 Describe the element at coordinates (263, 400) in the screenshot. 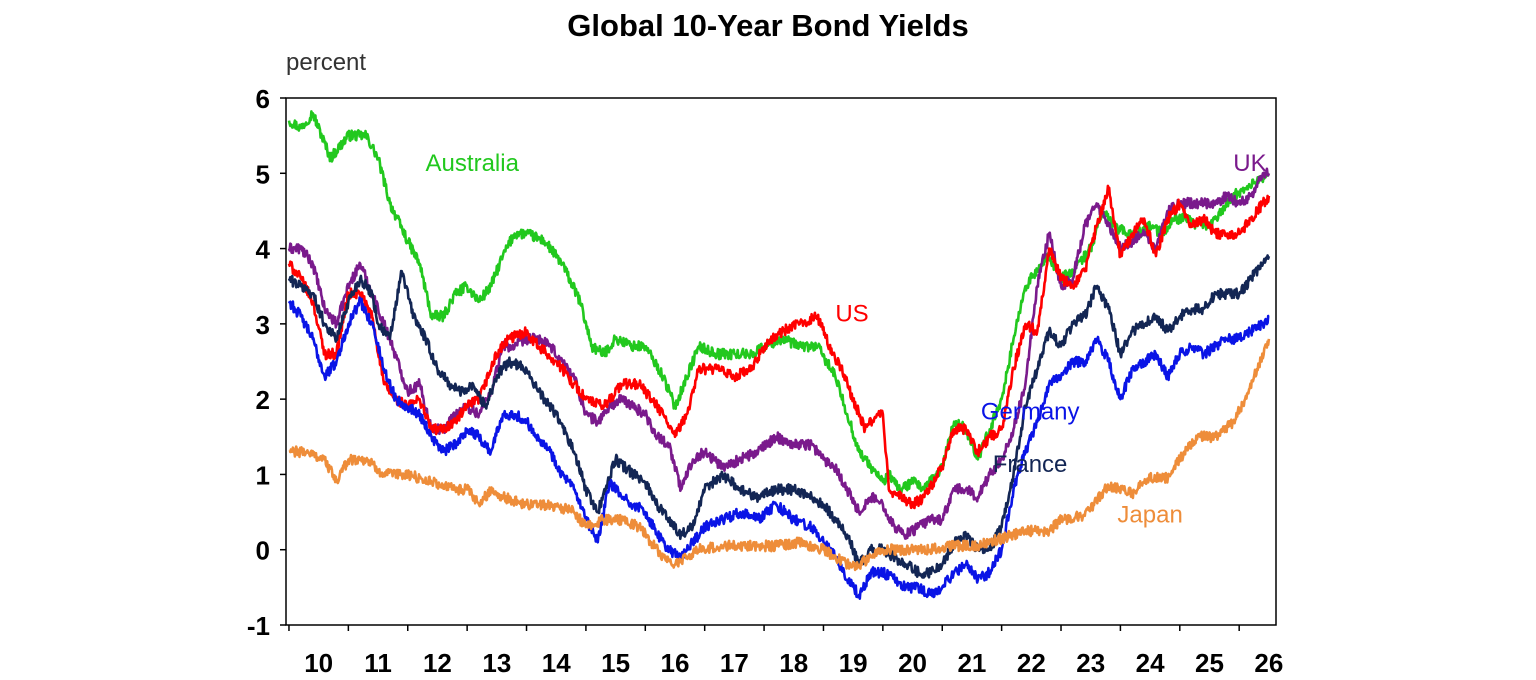

I see `y-tick-label-2: 2` at that location.